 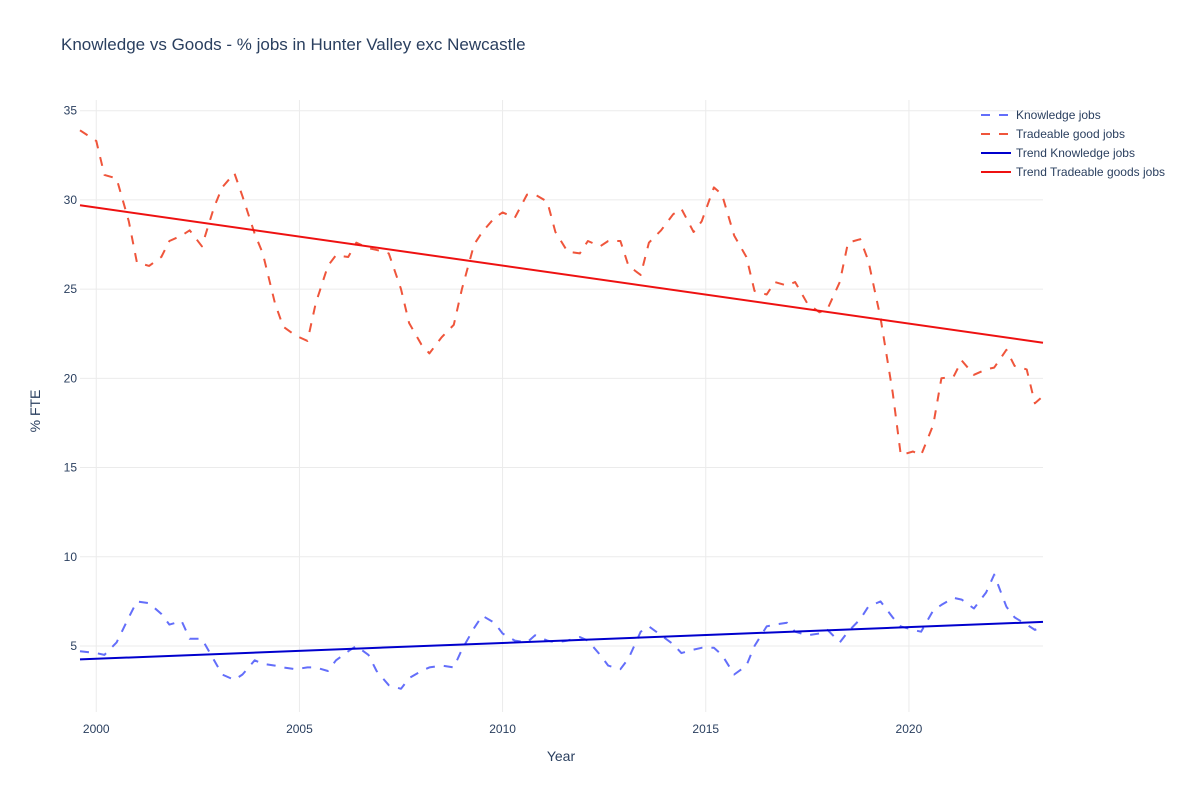 I want to click on y-axis-title: % FTE, so click(x=35, y=411).